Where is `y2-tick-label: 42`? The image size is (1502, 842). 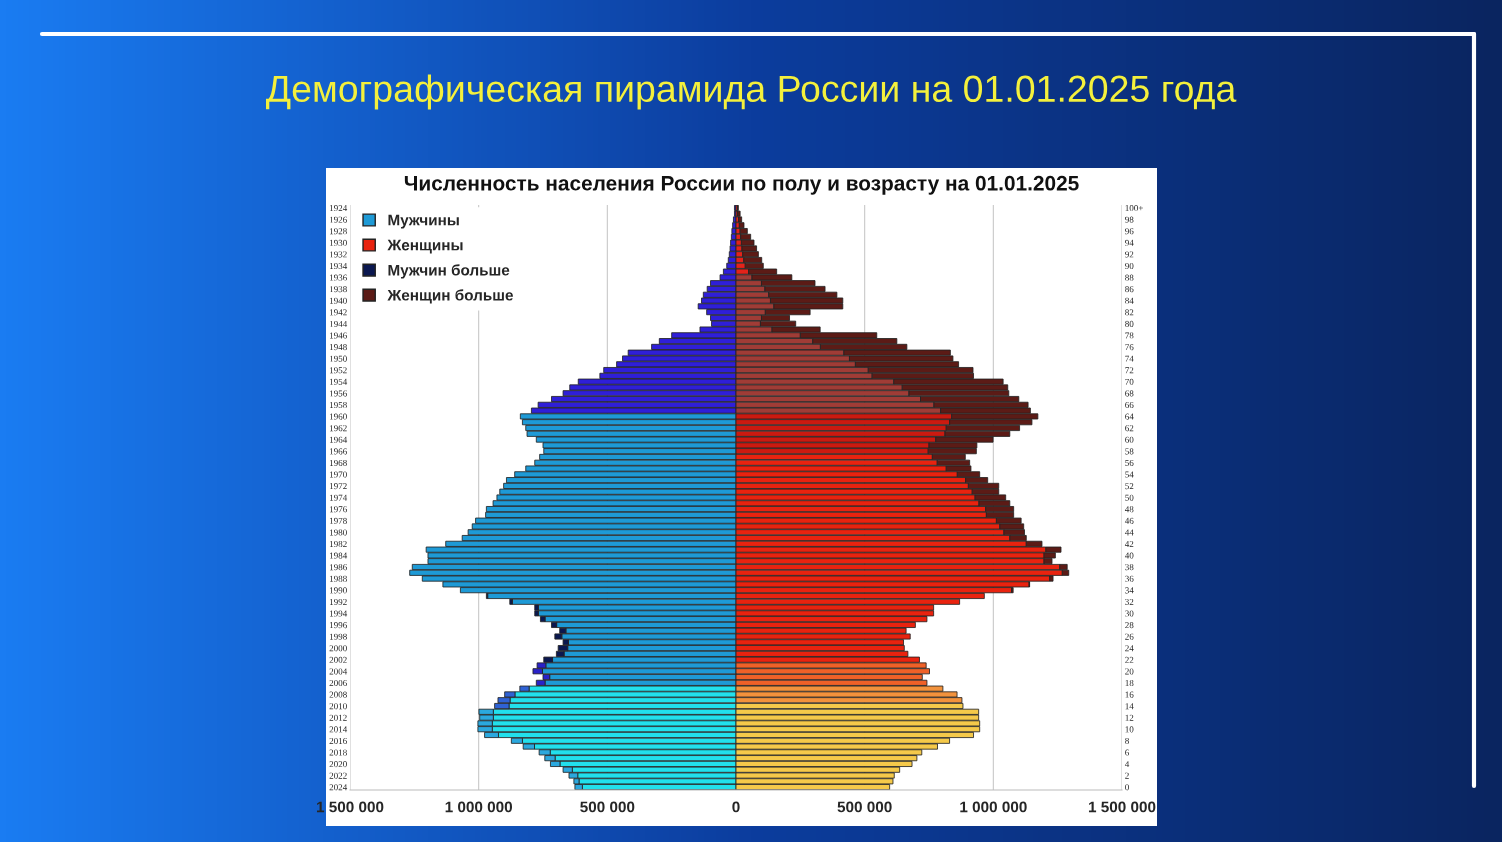
y2-tick-label: 42 is located at coordinates (1129, 543).